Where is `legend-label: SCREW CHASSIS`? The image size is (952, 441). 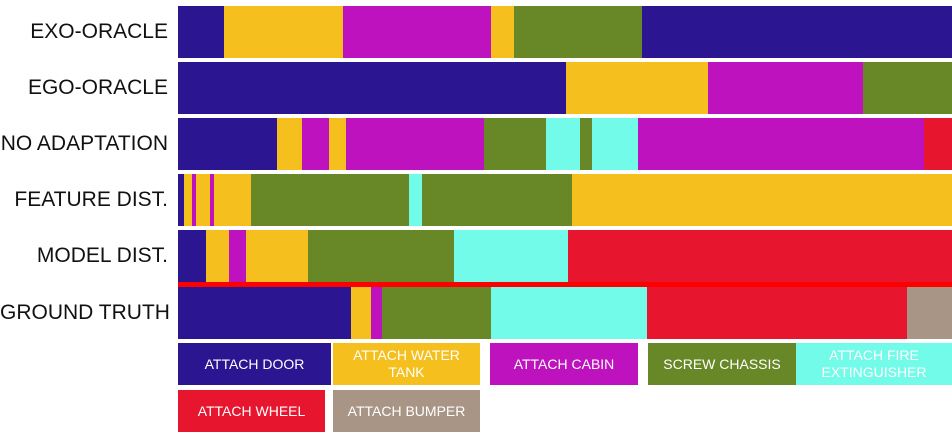 legend-label: SCREW CHASSIS is located at coordinates (722, 363).